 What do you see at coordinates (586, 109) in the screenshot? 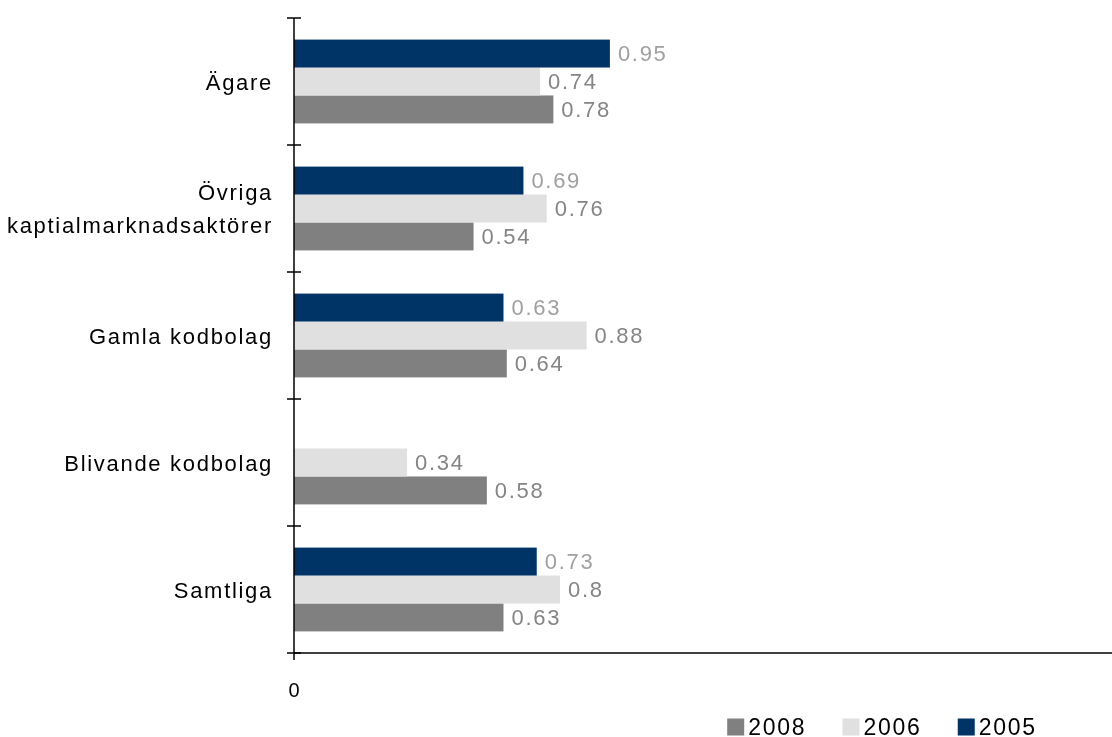
I see `data-label: 0.78` at bounding box center [586, 109].